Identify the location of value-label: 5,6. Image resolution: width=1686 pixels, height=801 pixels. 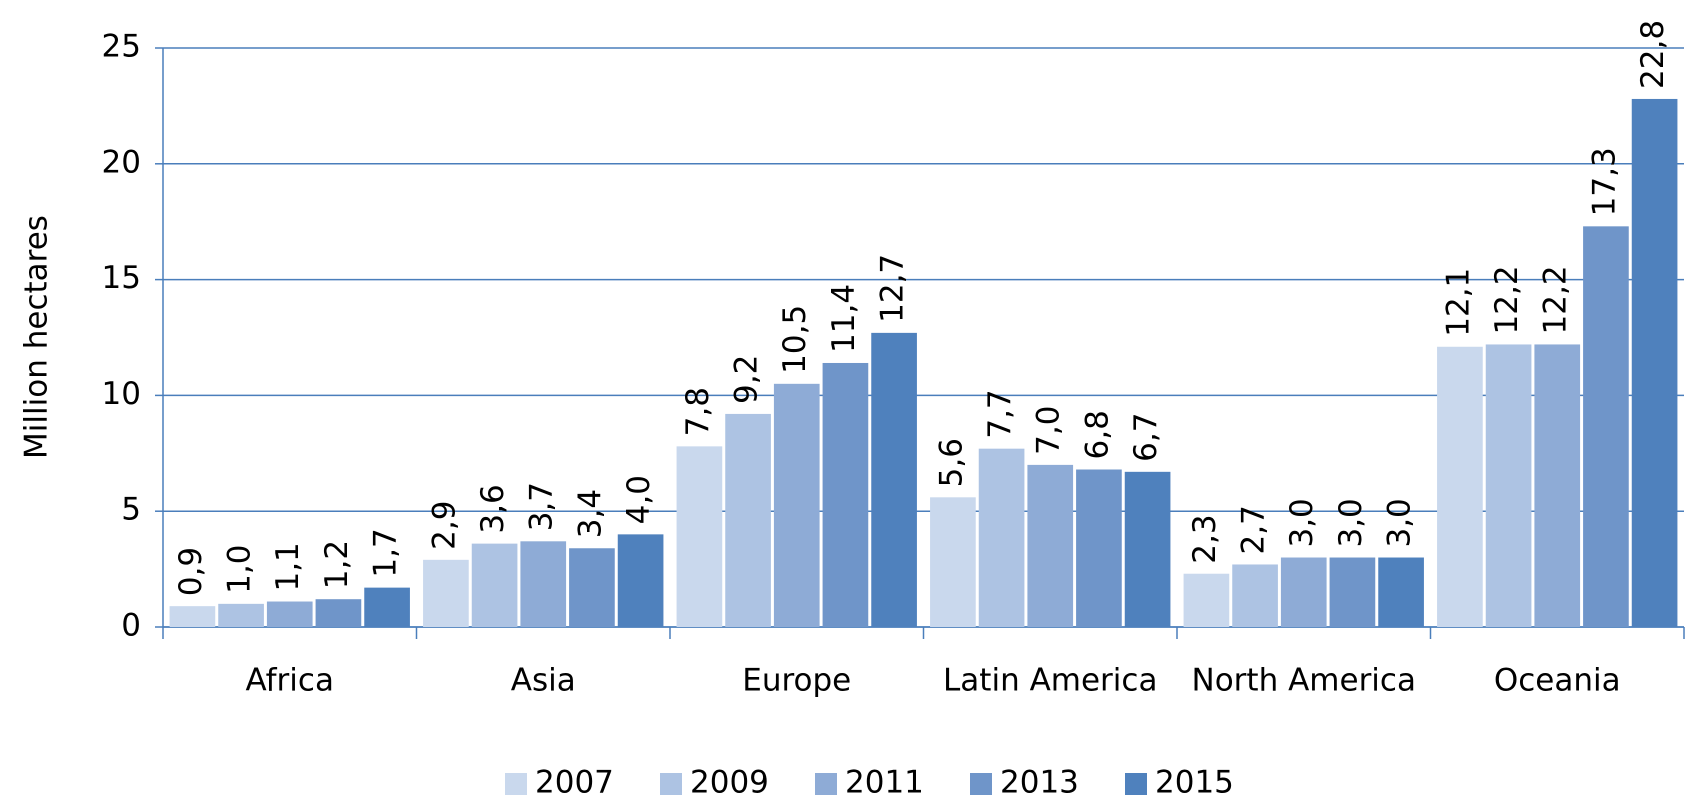
(951, 462).